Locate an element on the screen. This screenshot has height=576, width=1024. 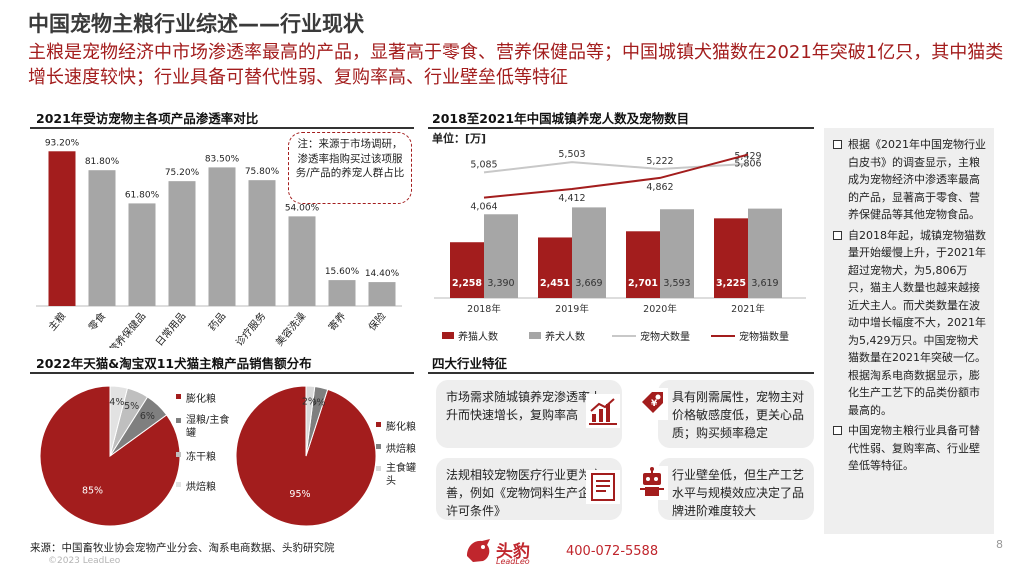
bar-value-label: 61.80% is located at coordinates (142, 195).